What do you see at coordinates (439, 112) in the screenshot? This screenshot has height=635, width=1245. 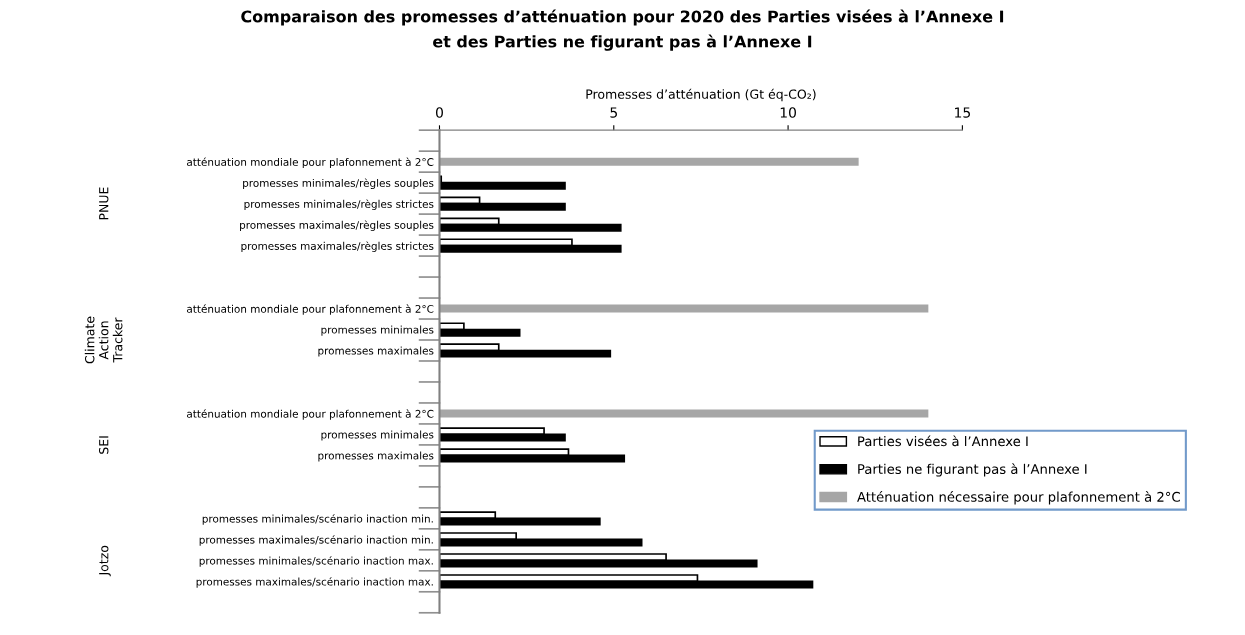 I see `x-tick-label: 0` at bounding box center [439, 112].